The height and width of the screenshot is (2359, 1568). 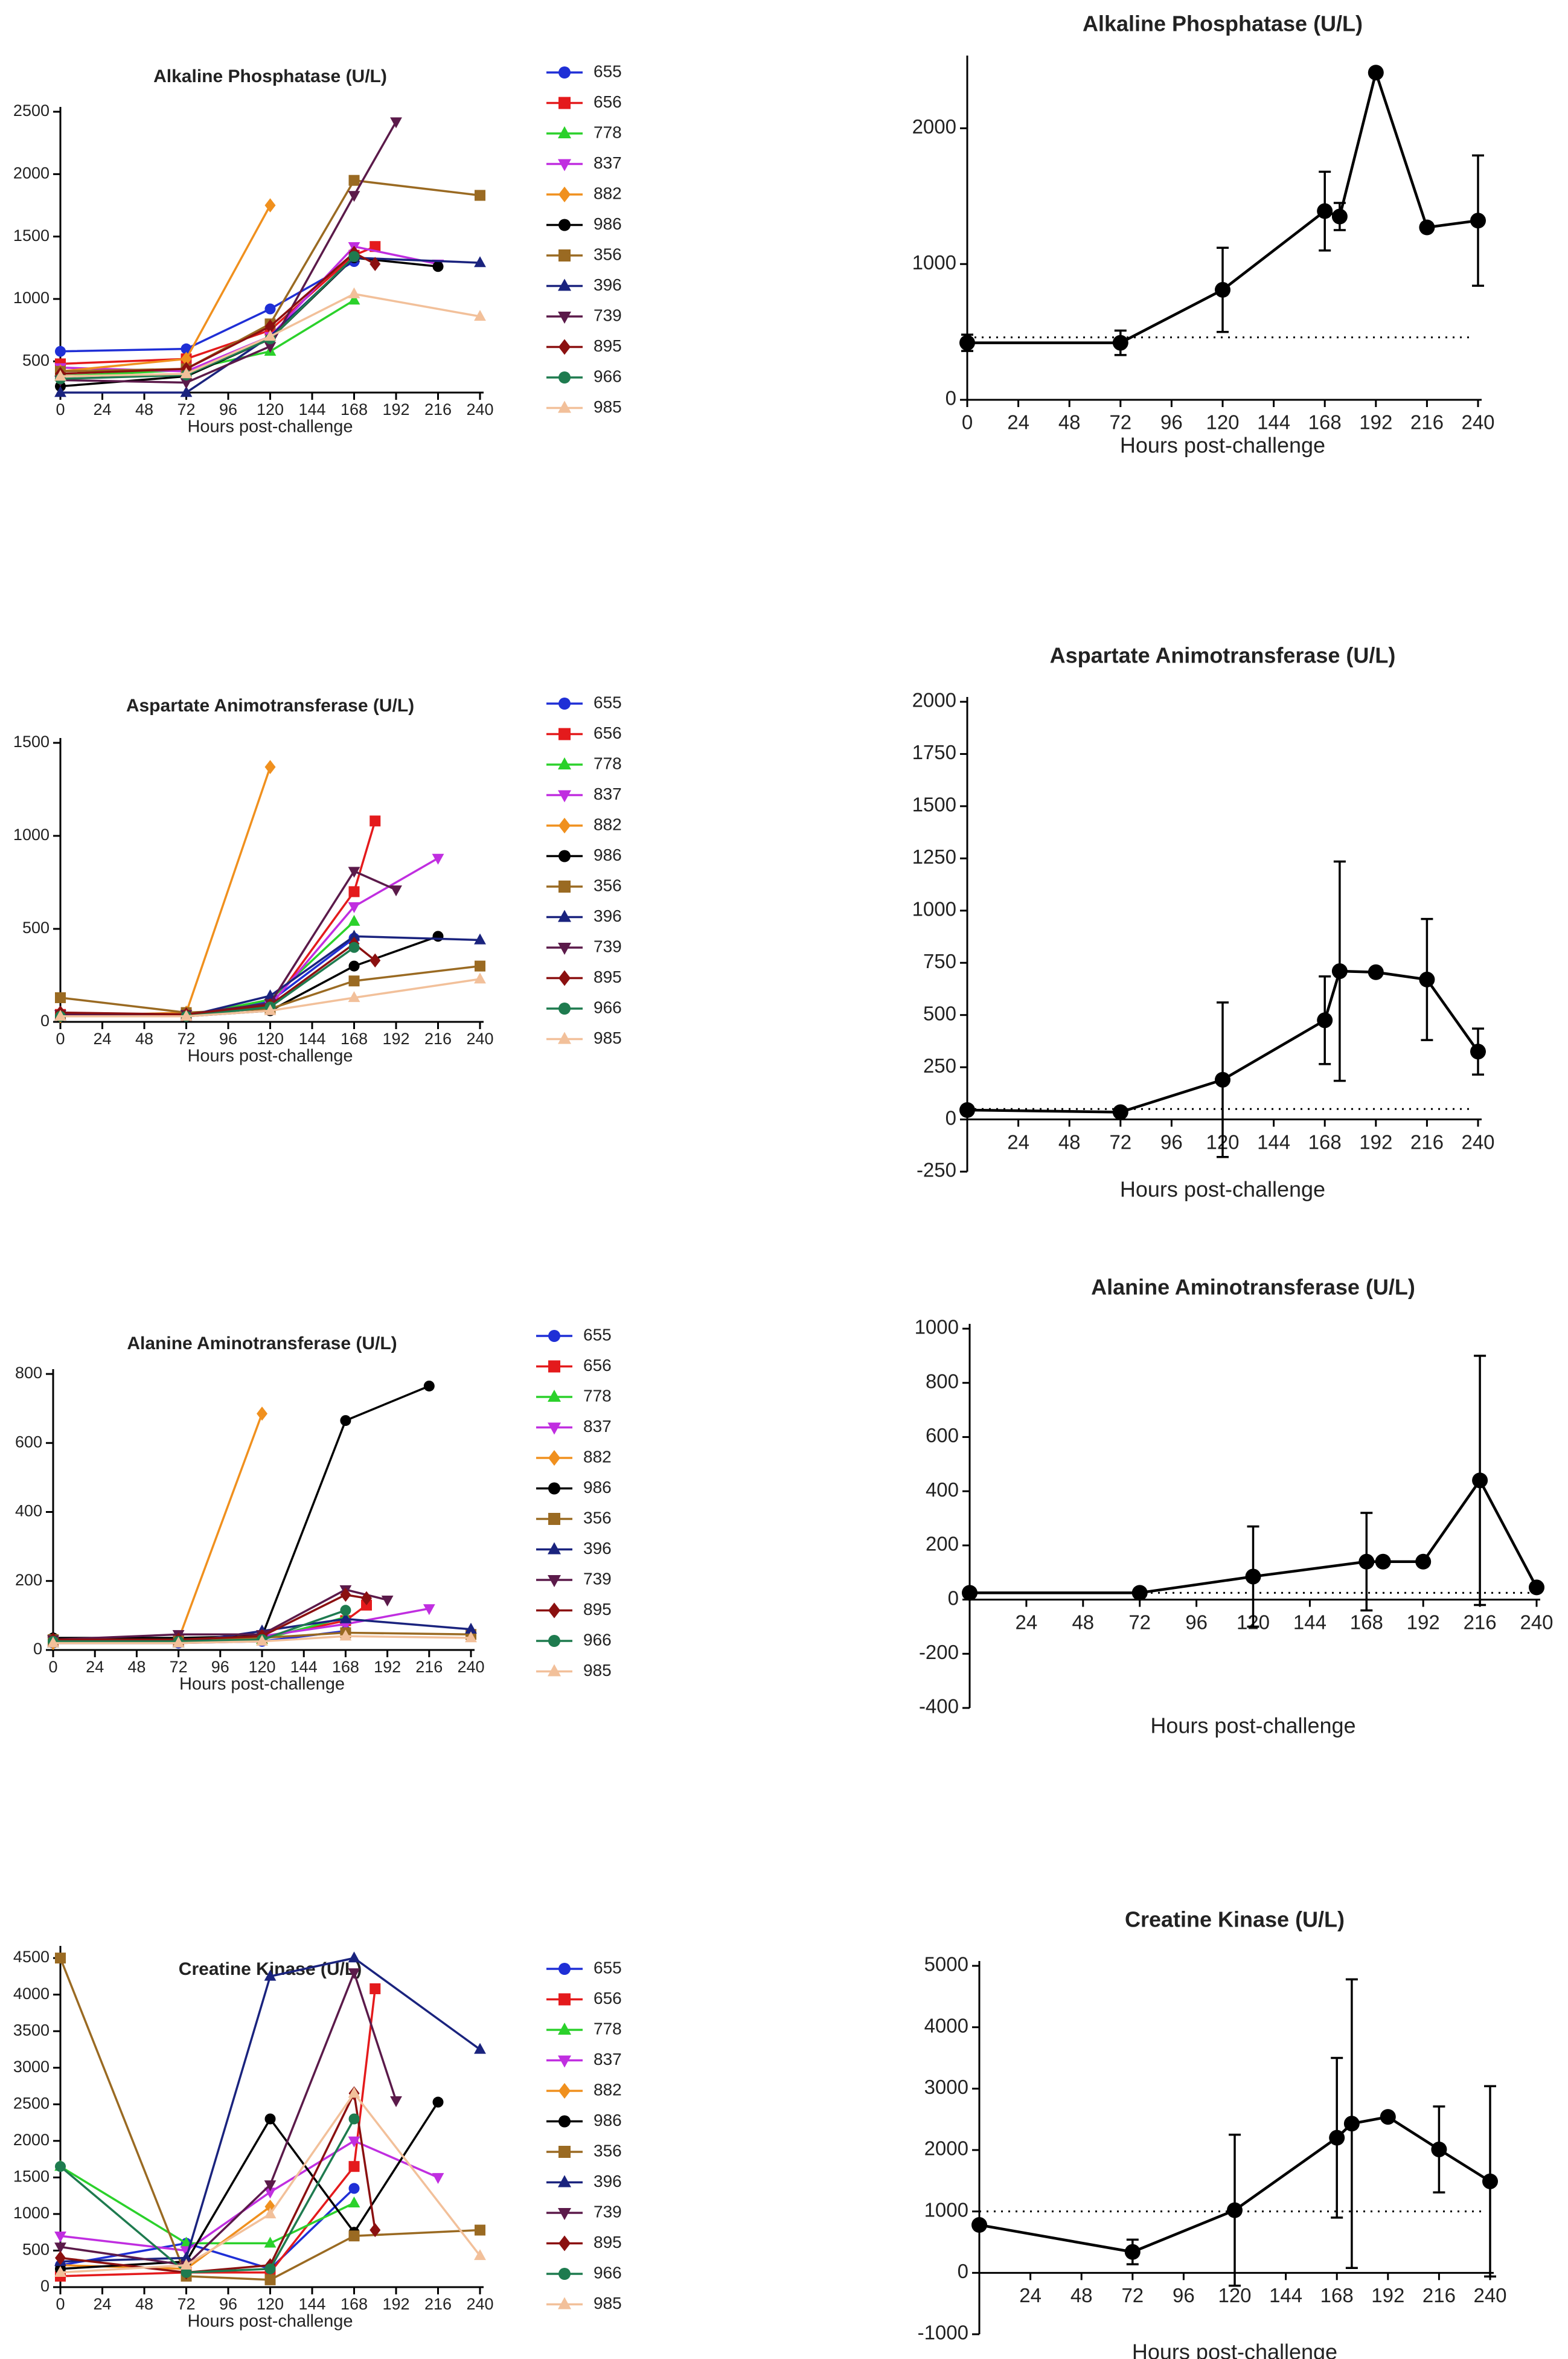 What do you see at coordinates (608, 855) in the screenshot?
I see `legend-label-986: 986` at bounding box center [608, 855].